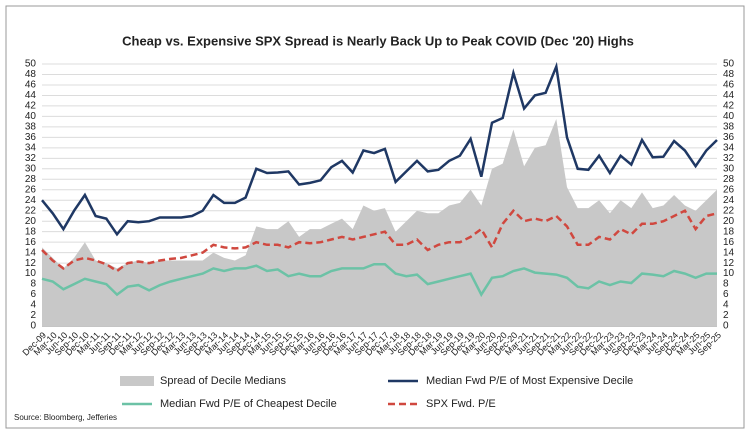 The width and height of the screenshot is (752, 439). I want to click on y-tick-label: 20, so click(31, 221).